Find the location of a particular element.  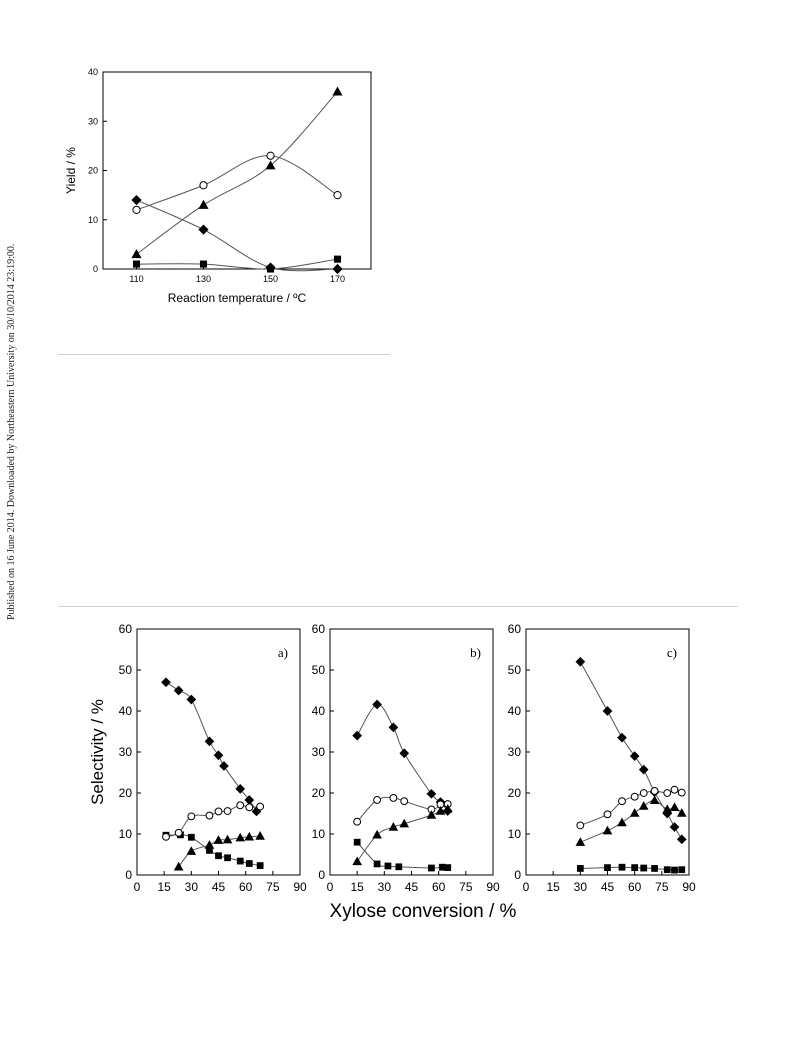

panel-label: a) is located at coordinates (283, 652).